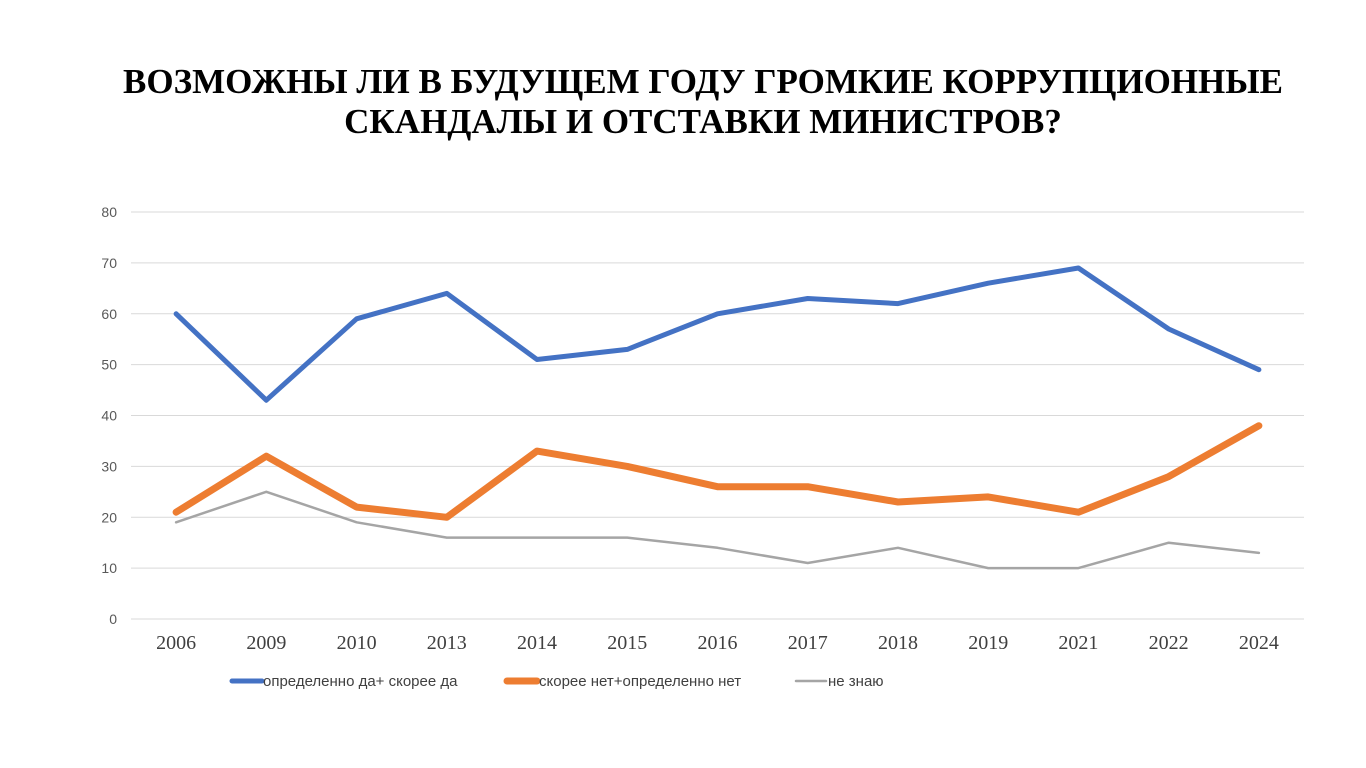 Image resolution: width=1366 pixels, height=768 pixels. Describe the element at coordinates (109, 263) in the screenshot. I see `y-tick-label: 70` at that location.